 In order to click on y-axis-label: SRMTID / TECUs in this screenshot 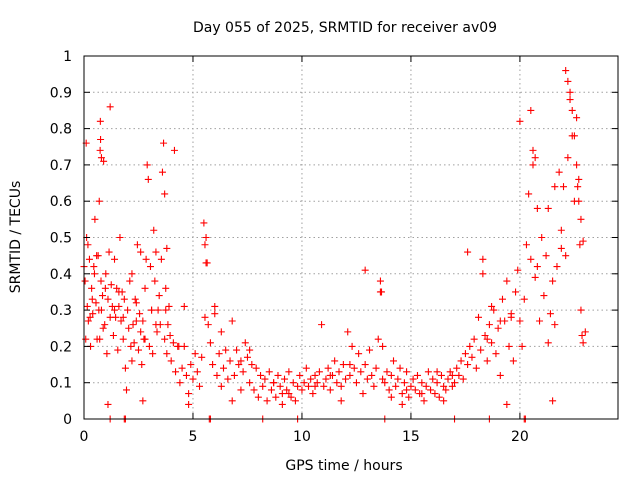, I will do `click(16, 237)`.